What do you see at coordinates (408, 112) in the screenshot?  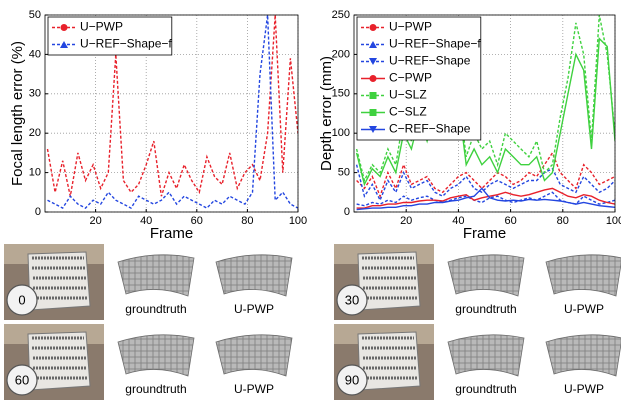 I see `legend-label: C−SLZ` at bounding box center [408, 112].